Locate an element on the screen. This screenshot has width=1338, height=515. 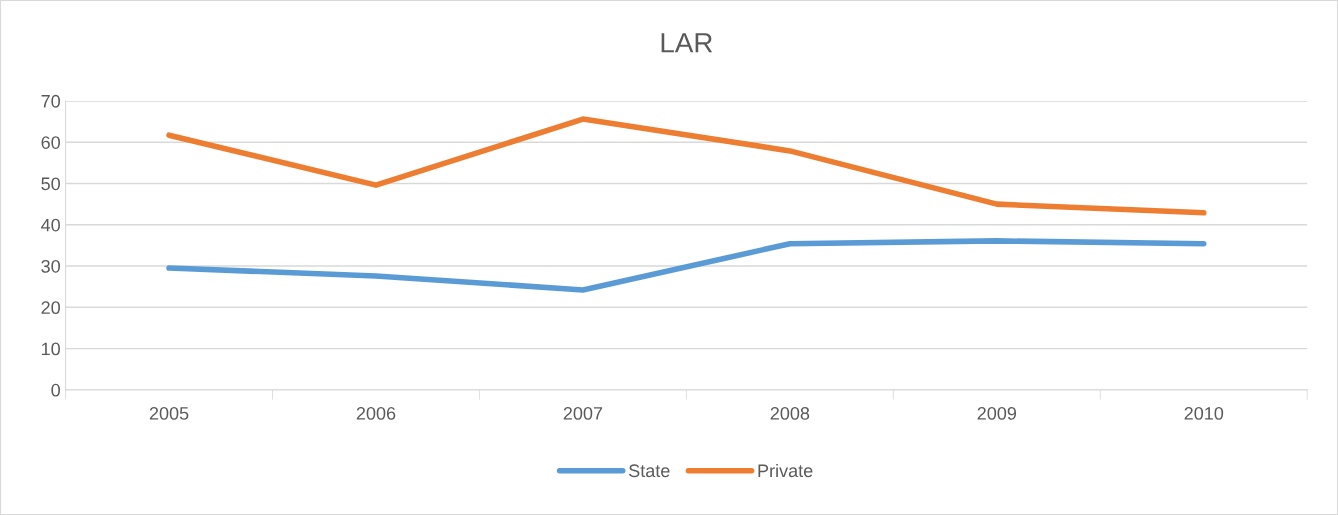
y-tick-label: 20 is located at coordinates (50, 308).